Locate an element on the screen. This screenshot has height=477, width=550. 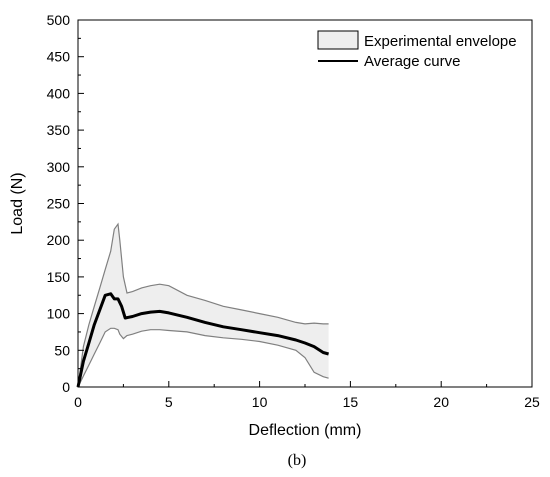
x-tick-label: 15 is located at coordinates (351, 402).